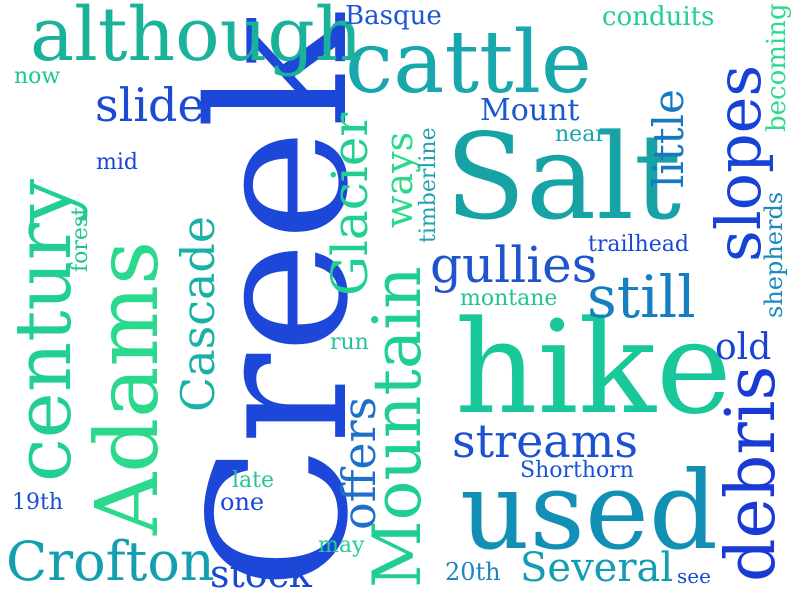 The image size is (800, 600). I want to click on word-streams: streams, so click(545, 441).